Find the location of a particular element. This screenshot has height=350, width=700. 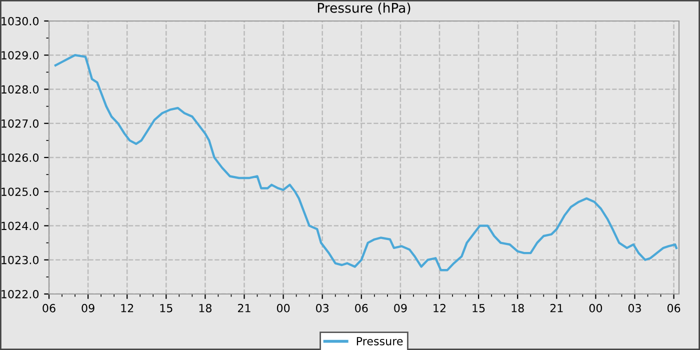

y-tick-label: 1030.0 is located at coordinates (20, 21).